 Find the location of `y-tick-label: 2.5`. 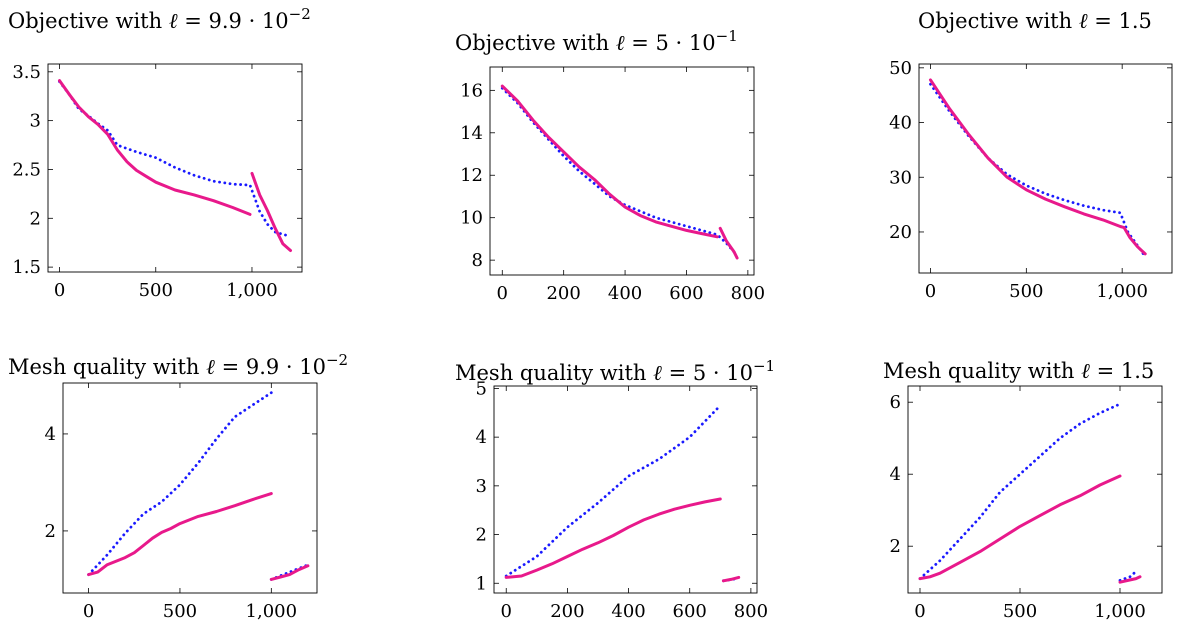

y-tick-label: 2.5 is located at coordinates (26, 169).